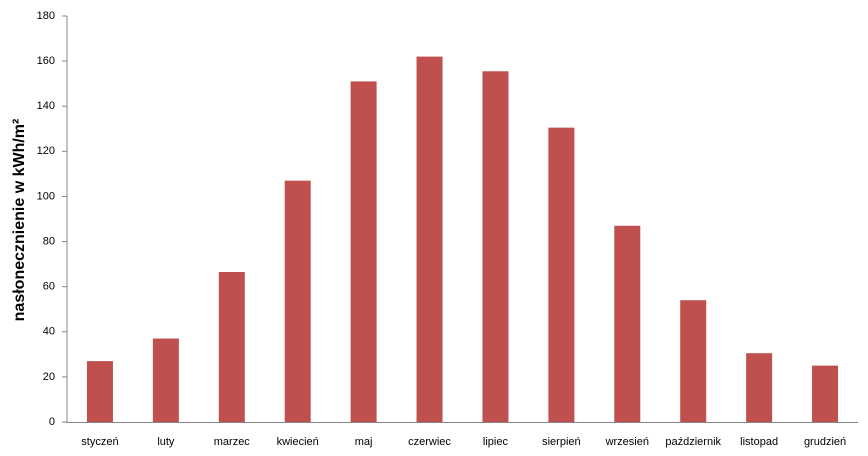 This screenshot has width=868, height=456. Describe the element at coordinates (46, 106) in the screenshot. I see `y-tick-label: 140` at that location.